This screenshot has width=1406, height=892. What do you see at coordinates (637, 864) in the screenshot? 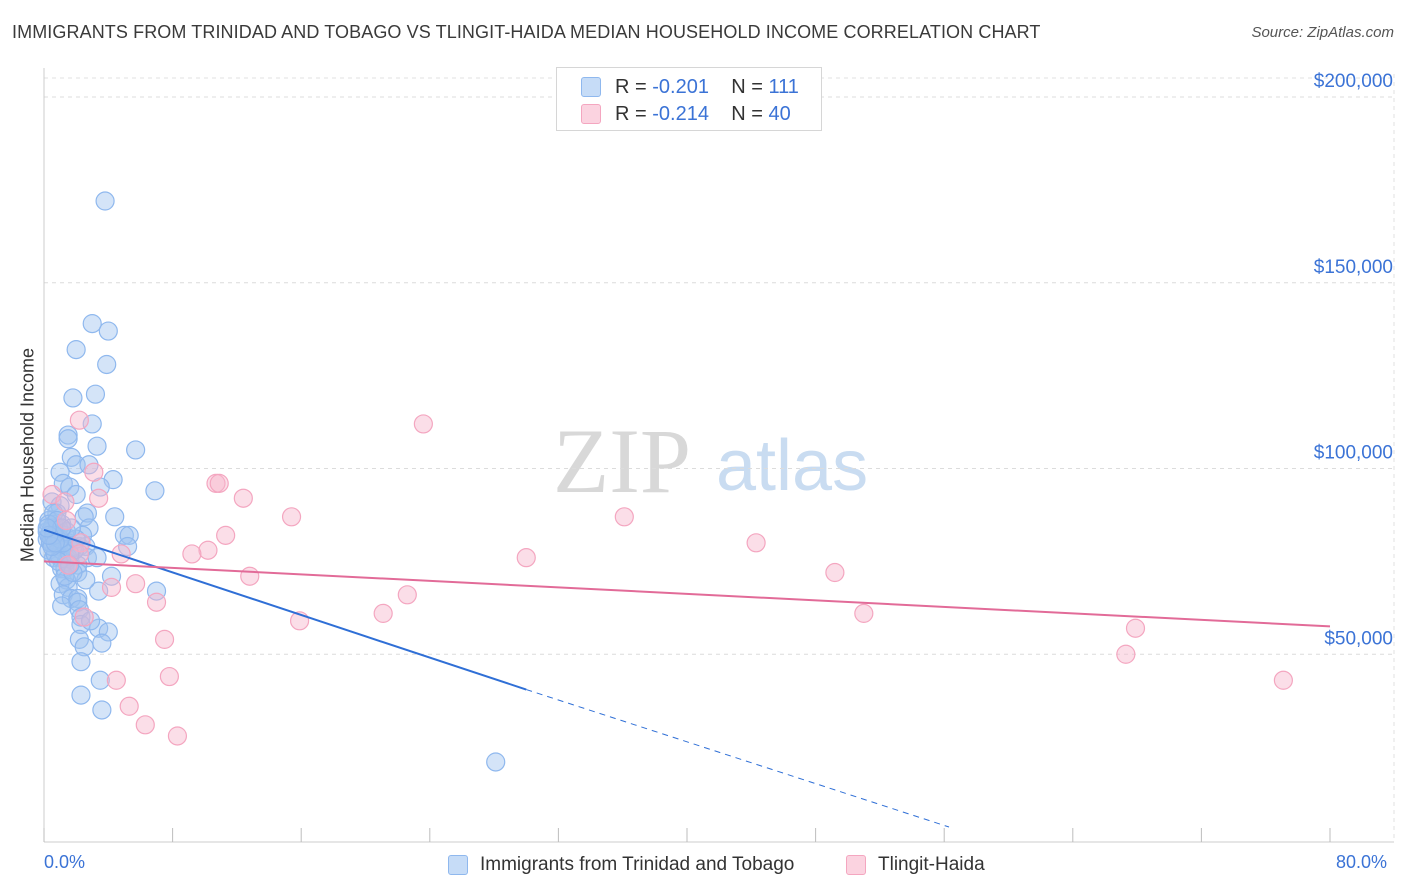
I see `legend-label: Immigrants from Trinidad and Tobago` at bounding box center [637, 864].